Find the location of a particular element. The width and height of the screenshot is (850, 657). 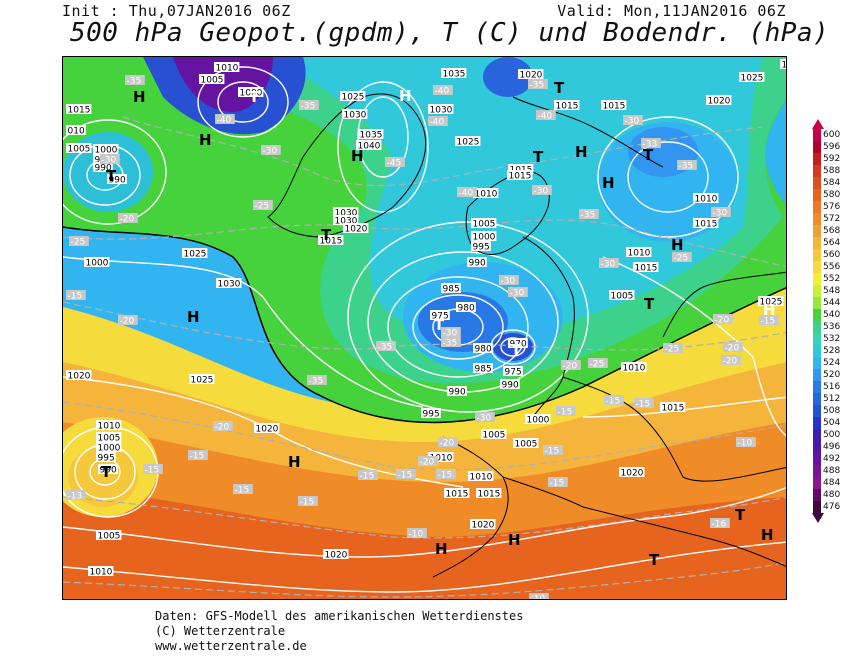

legend-value: 476 is located at coordinates (832, 507).